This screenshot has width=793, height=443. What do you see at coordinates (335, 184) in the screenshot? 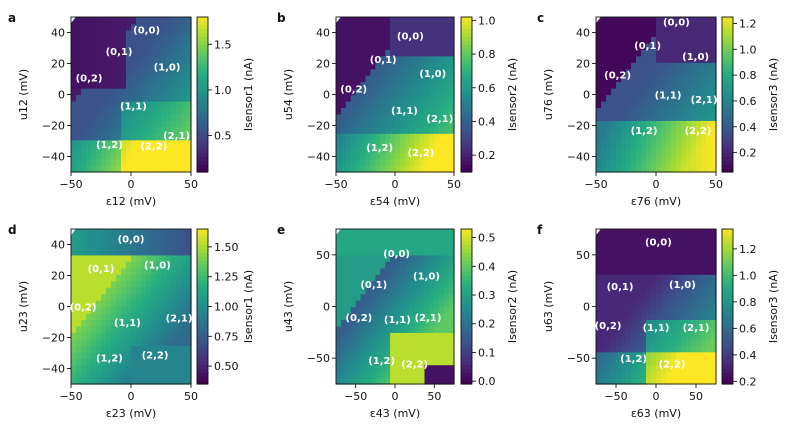
I see `x-tick-label: −50` at bounding box center [335, 184].